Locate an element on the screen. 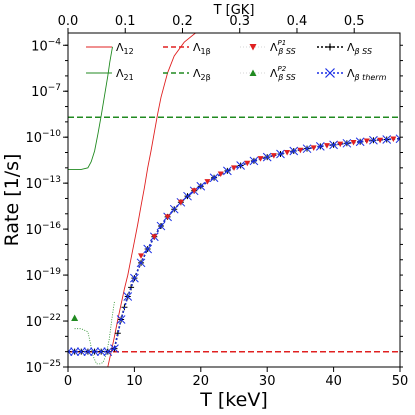 The height and width of the screenshot is (415, 415). top-tick-label: 0.0 is located at coordinates (68, 21).